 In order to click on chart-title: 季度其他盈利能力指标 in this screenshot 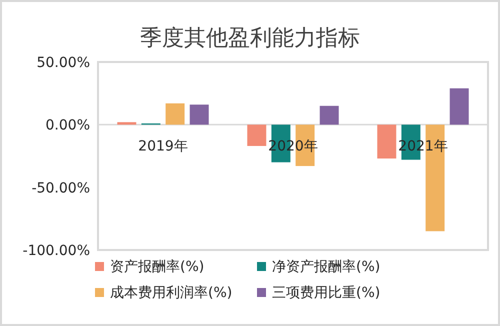, I will do `click(250, 38)`.